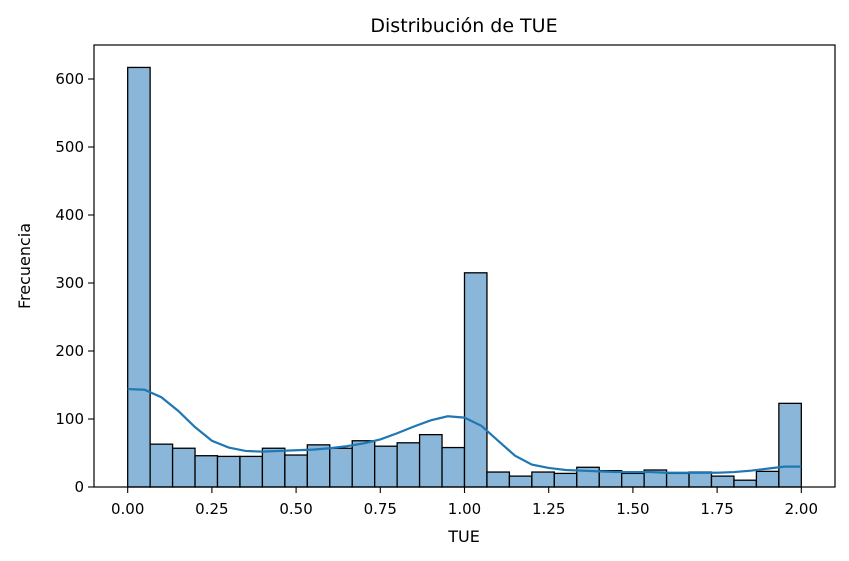 This screenshot has width=849, height=561. Describe the element at coordinates (69, 215) in the screenshot. I see `y-tick-label: 400` at that location.